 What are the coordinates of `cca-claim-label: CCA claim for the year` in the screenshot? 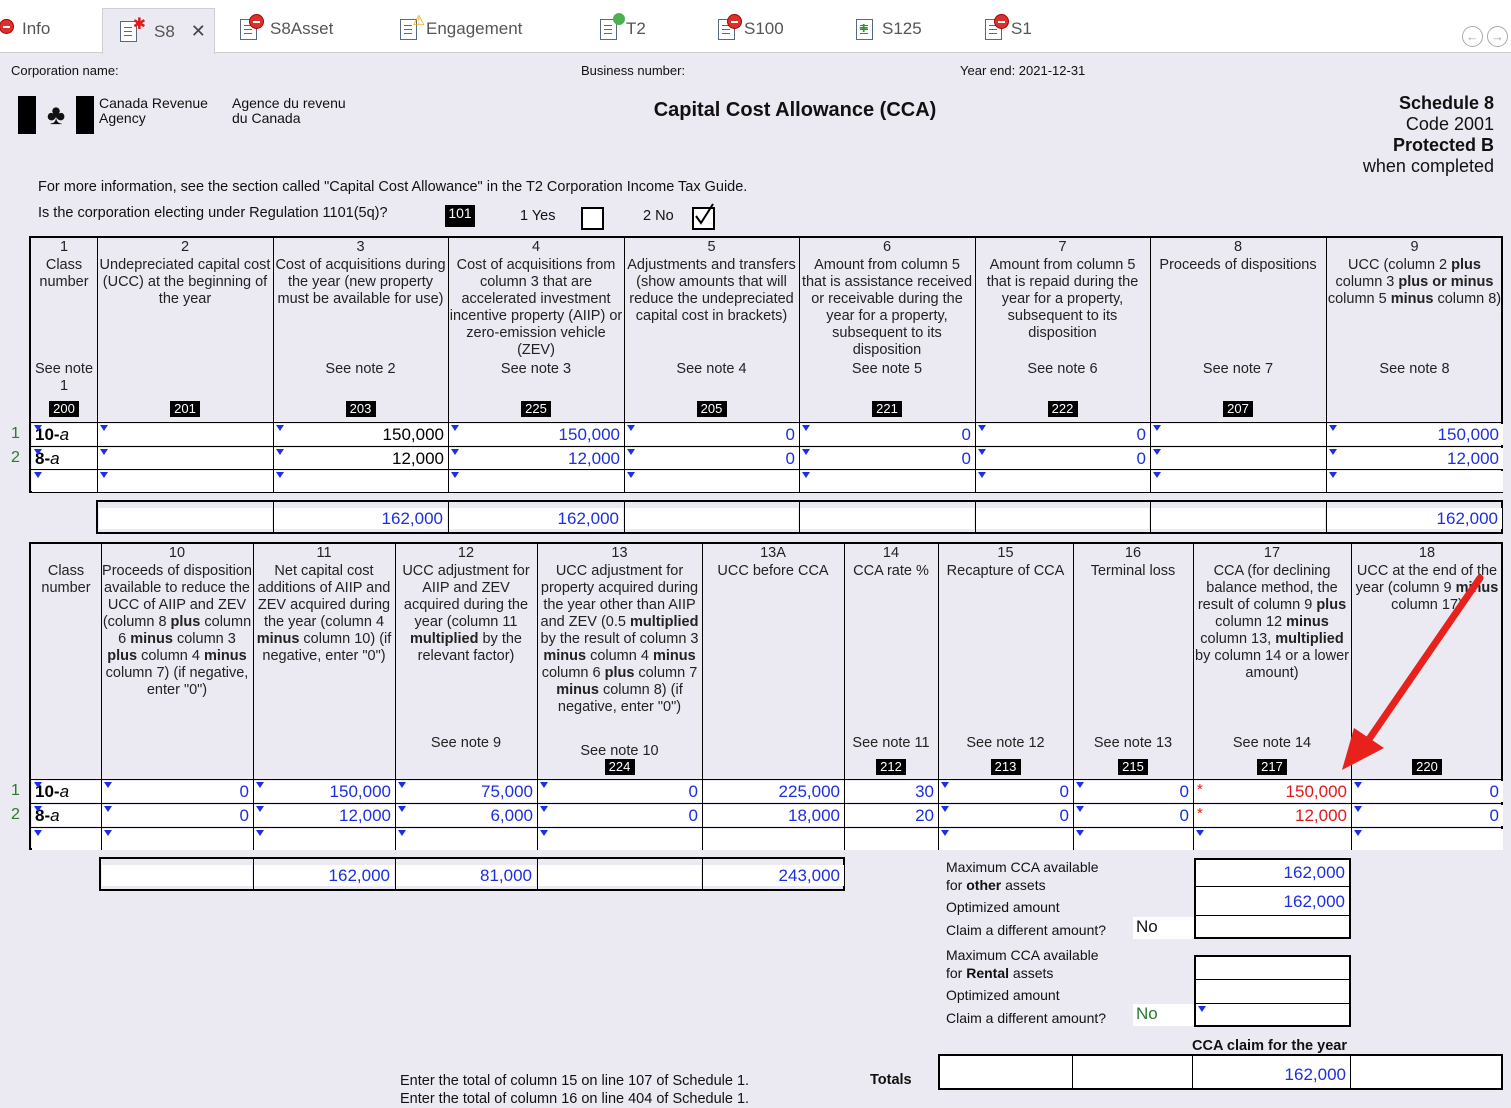 It's located at (1269, 1046).